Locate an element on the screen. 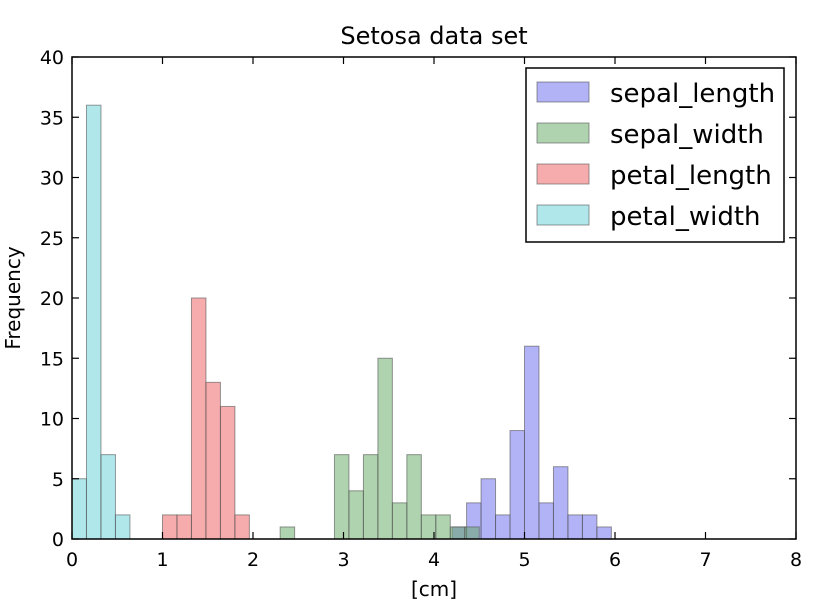 The image size is (818, 600). x-tick-label: 0 is located at coordinates (72, 560).